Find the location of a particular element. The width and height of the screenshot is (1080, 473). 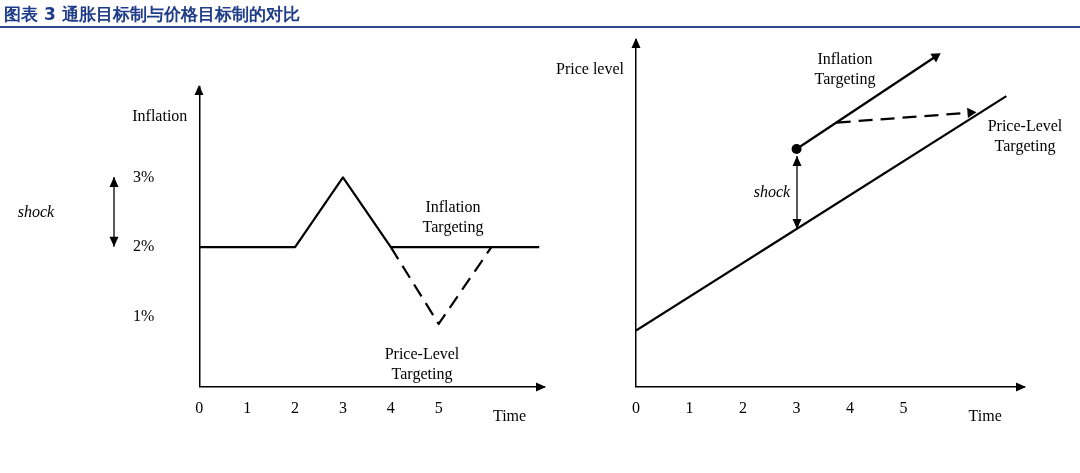

y-axis-title: Price level is located at coordinates (590, 69).